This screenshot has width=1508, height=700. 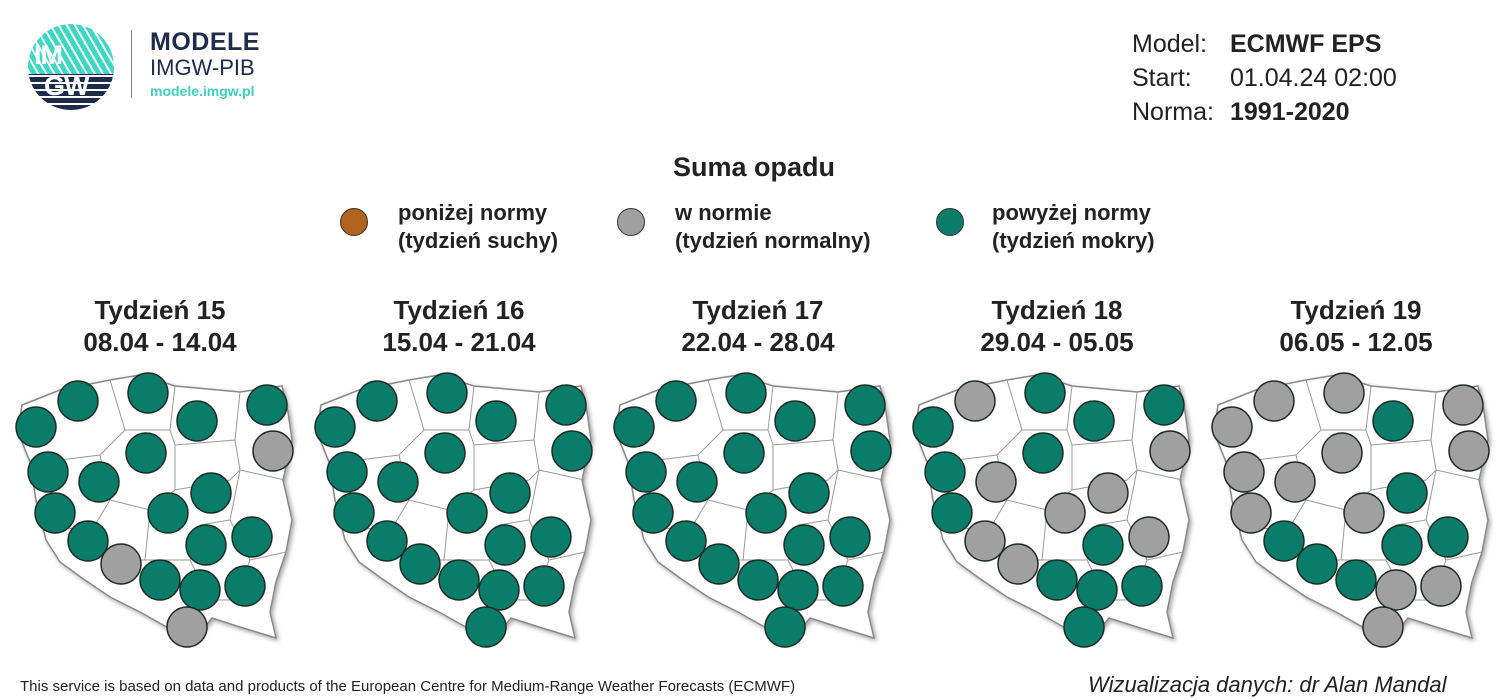 I want to click on week-header: Tydzień 17 22.04 - 28.04, so click(x=758, y=326).